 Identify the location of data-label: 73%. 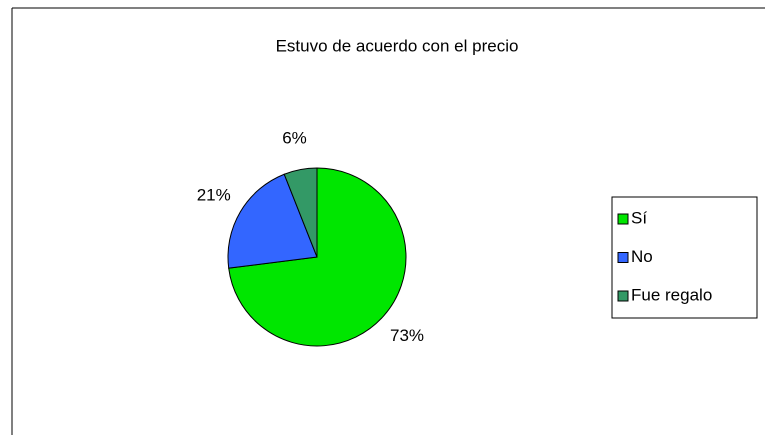
(407, 335).